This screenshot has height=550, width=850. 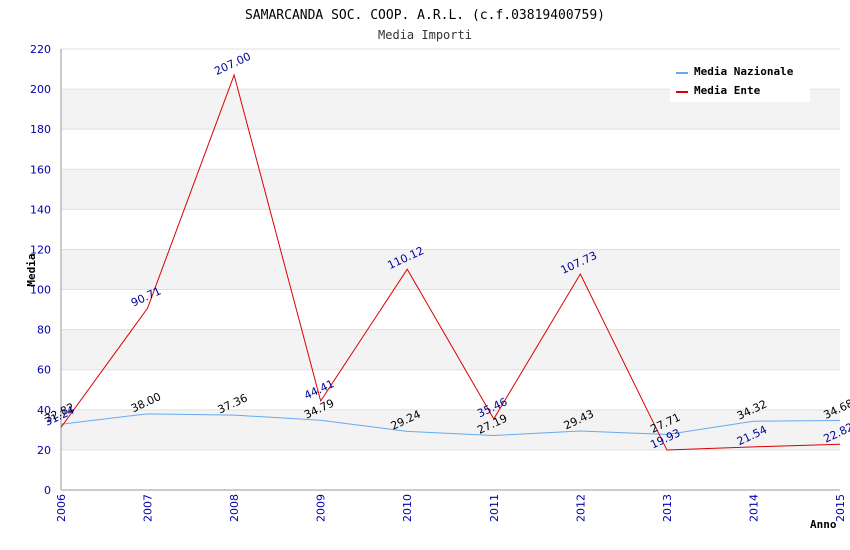 What do you see at coordinates (840, 508) in the screenshot?
I see `x-tick-label: 2015` at bounding box center [840, 508].